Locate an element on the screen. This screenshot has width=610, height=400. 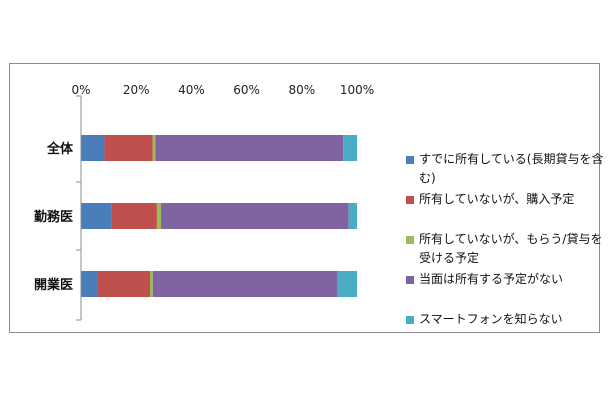
legend-label: 所有していないが、もらう/貸与を受ける予定 is located at coordinates (511, 248).